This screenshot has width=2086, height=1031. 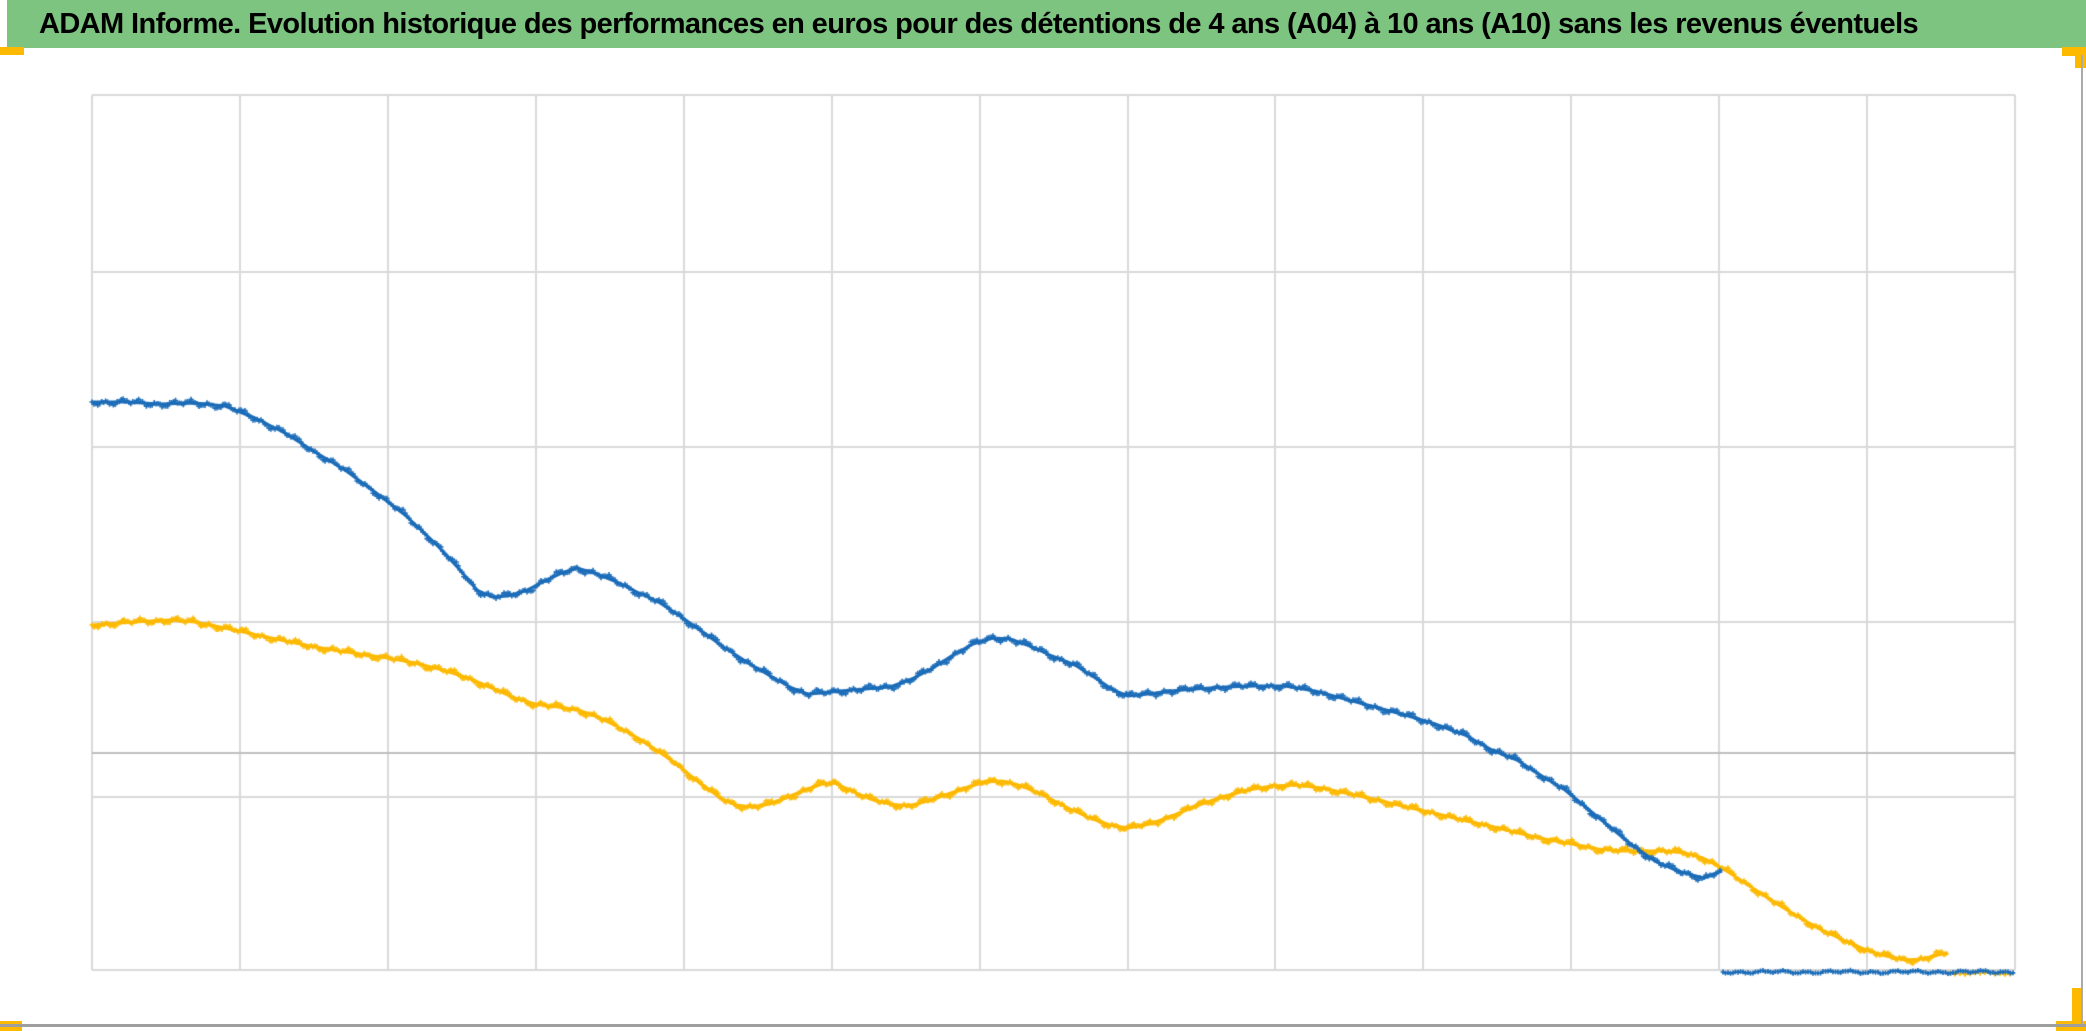 What do you see at coordinates (2080, 57) in the screenshot?
I see `selection-handle-top-right-v` at bounding box center [2080, 57].